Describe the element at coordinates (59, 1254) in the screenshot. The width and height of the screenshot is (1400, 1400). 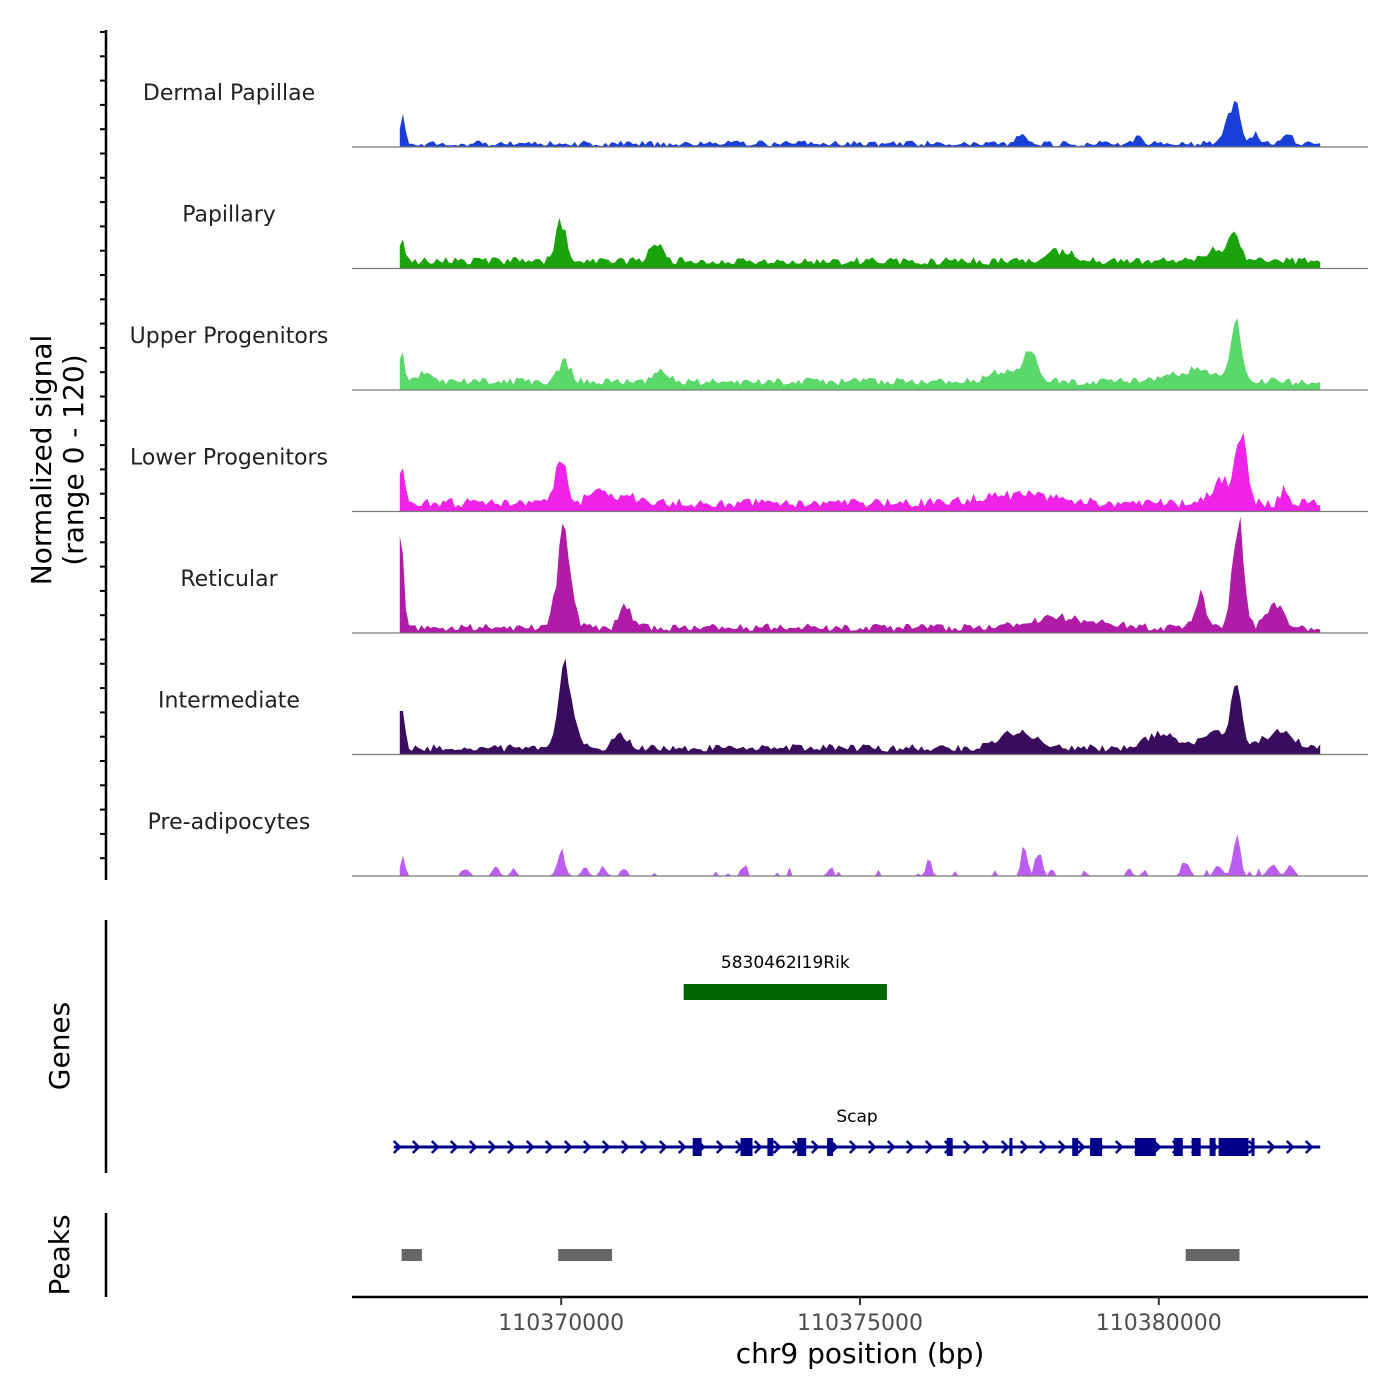
I see `peaks-track-label: Peaks` at that location.